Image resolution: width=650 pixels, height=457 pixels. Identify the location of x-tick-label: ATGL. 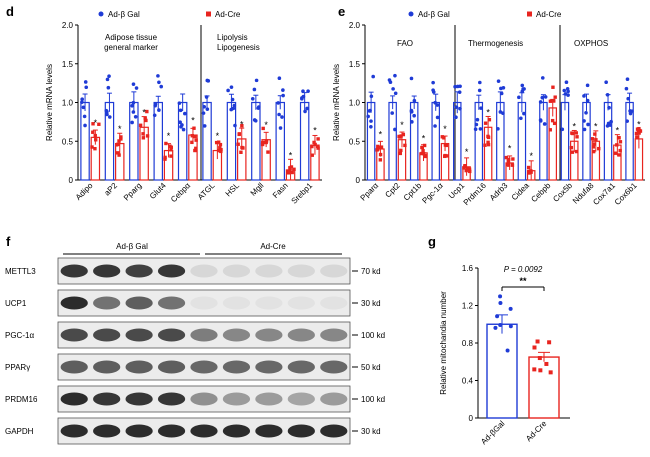
(206, 191).